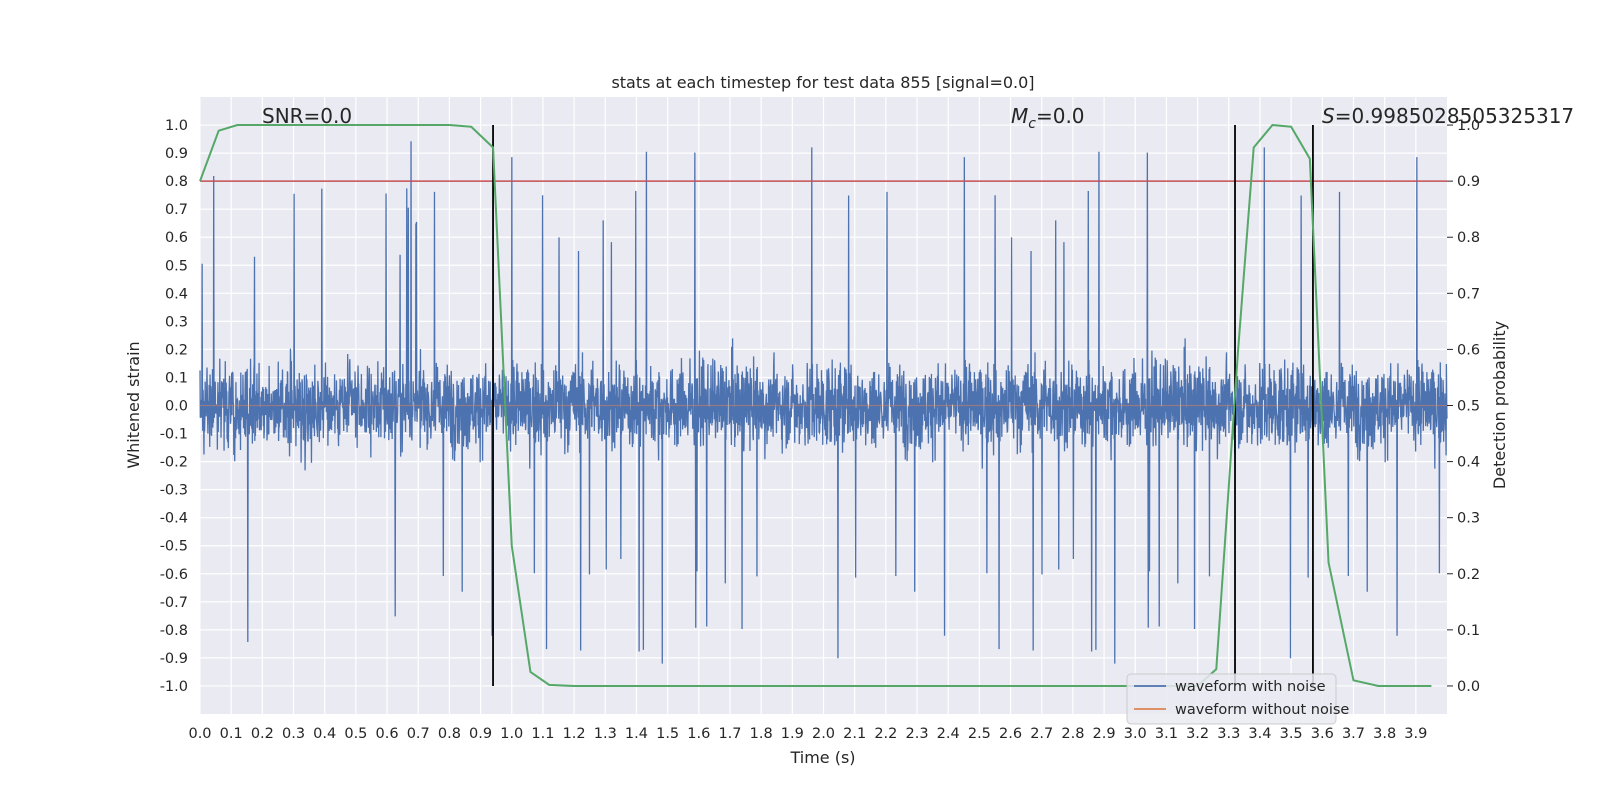 The height and width of the screenshot is (800, 1600). What do you see at coordinates (174, 631) in the screenshot?
I see `y-tick-label: -0.8` at bounding box center [174, 631].